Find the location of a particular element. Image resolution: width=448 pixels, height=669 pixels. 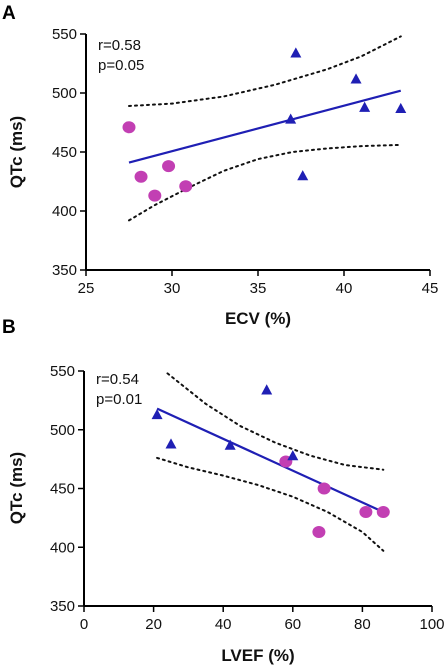

x-tick-label: 20 is located at coordinates (153, 624).